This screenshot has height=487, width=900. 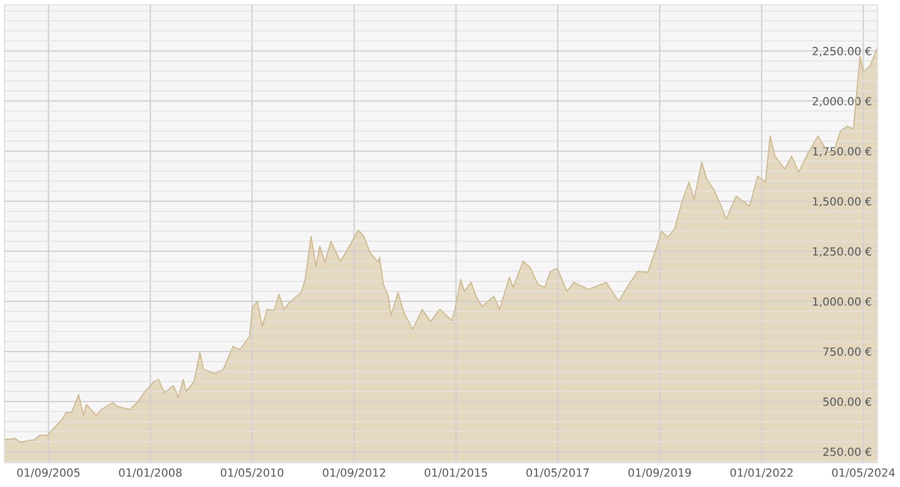 I want to click on x-tick-label: 01/05/2017, so click(x=557, y=473).